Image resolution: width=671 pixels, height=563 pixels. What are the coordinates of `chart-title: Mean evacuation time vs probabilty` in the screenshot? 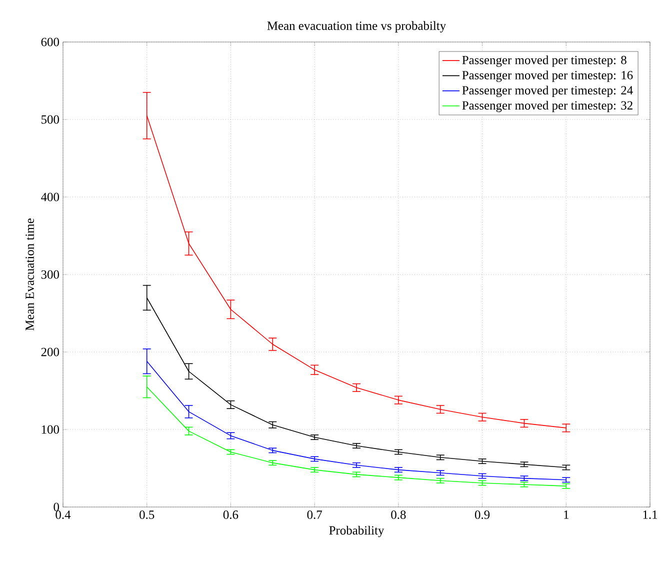 It's located at (356, 27).